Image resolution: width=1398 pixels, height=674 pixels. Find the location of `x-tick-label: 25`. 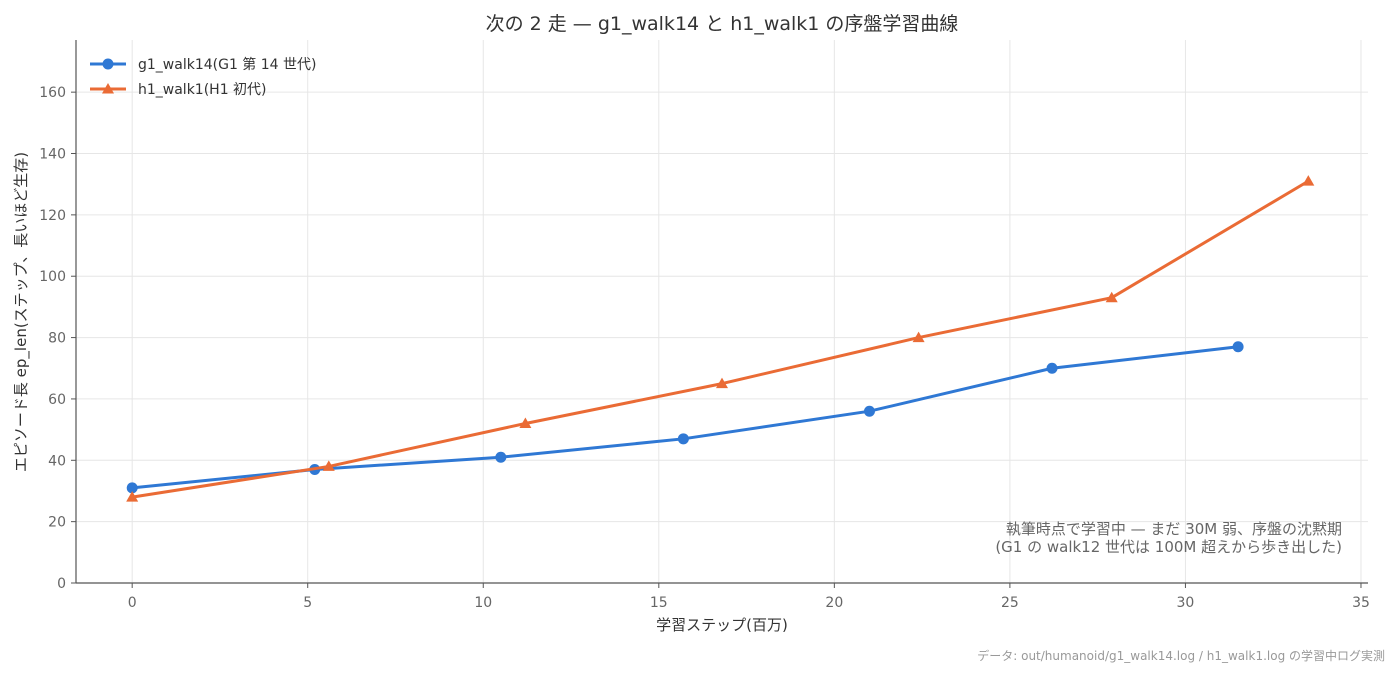

x-tick-label: 25 is located at coordinates (1010, 603).